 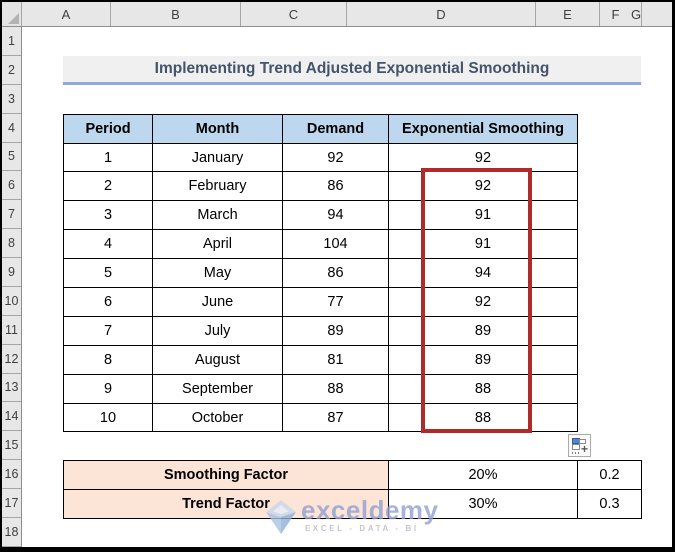 What do you see at coordinates (66, 14) in the screenshot?
I see `column-header: A` at bounding box center [66, 14].